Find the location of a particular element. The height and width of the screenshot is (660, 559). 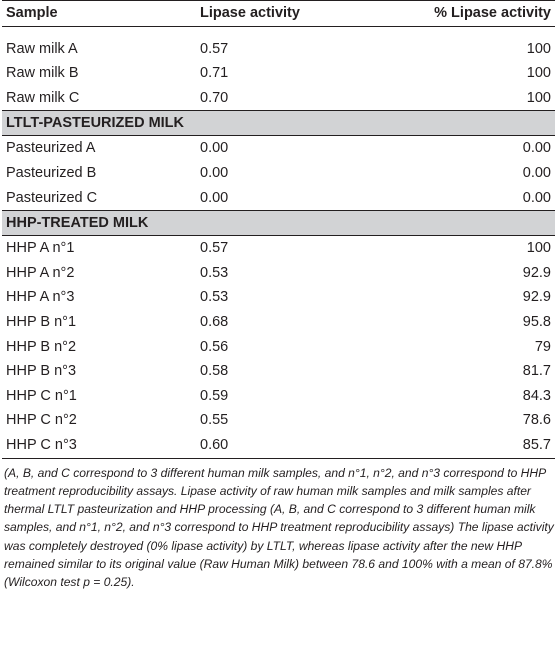

section-row: HHP-TREATED MILK is located at coordinates (278, 223).